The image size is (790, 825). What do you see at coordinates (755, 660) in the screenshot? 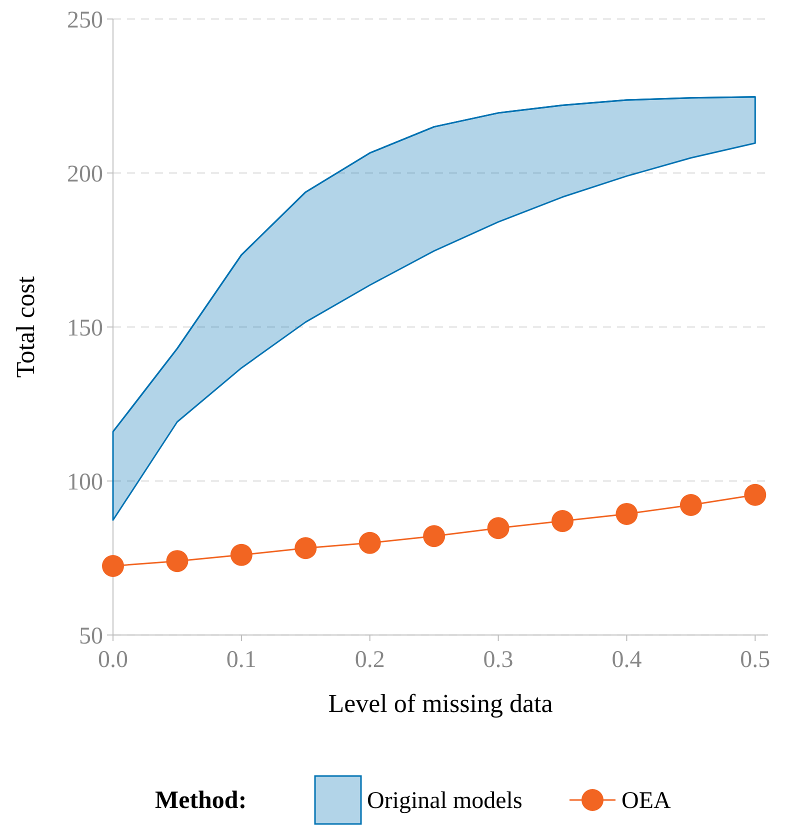
I see `x-tick-label: 0.5` at bounding box center [755, 660].